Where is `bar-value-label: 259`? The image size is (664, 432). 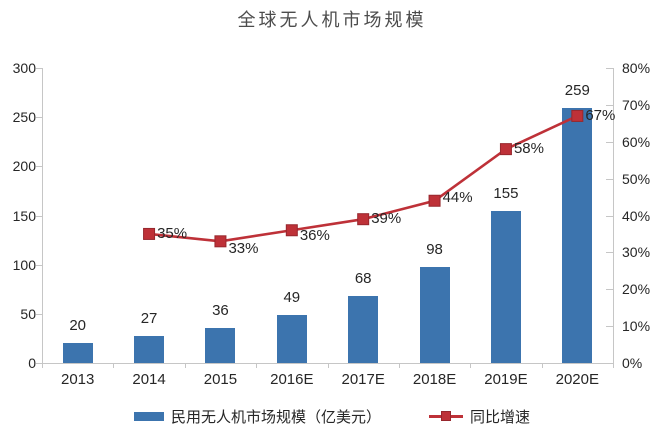
bar-value-label: 259 is located at coordinates (577, 91).